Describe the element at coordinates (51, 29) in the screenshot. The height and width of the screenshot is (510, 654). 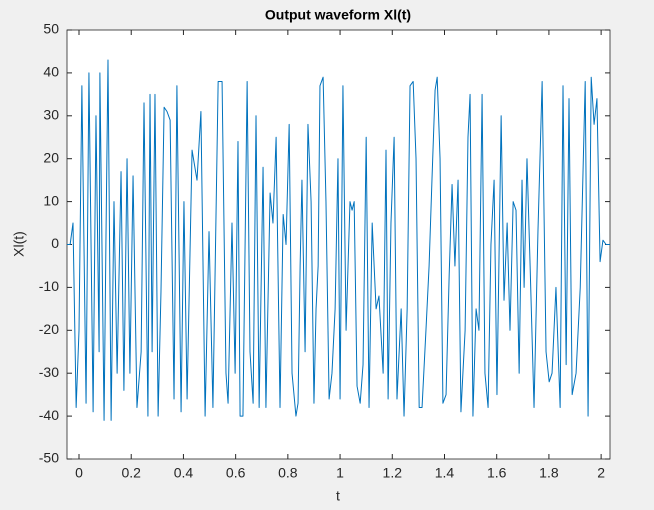
I see `y-tick-label: 50` at that location.